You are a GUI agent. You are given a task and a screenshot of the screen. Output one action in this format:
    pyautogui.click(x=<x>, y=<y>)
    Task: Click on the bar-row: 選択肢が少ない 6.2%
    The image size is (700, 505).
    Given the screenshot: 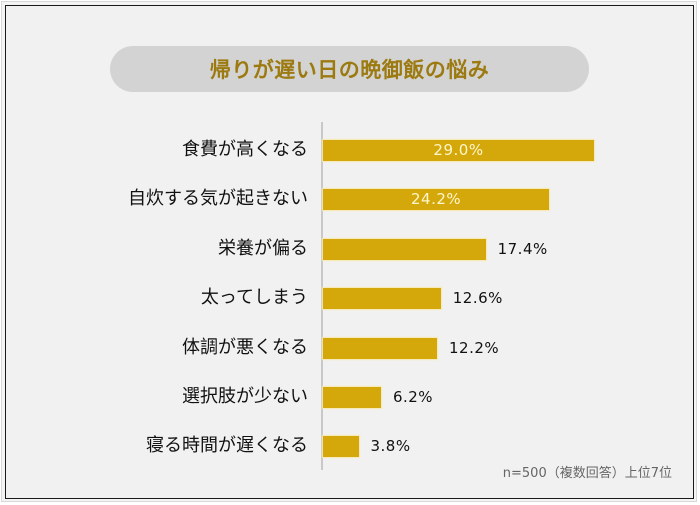 What is the action you would take?
    pyautogui.click(x=350, y=397)
    